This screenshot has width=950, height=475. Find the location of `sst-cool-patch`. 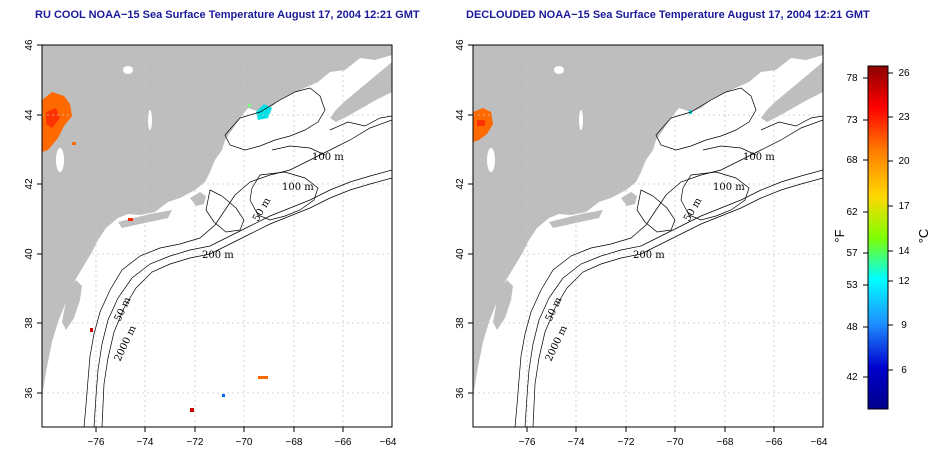

sst-cool-patch is located at coordinates (264, 112).